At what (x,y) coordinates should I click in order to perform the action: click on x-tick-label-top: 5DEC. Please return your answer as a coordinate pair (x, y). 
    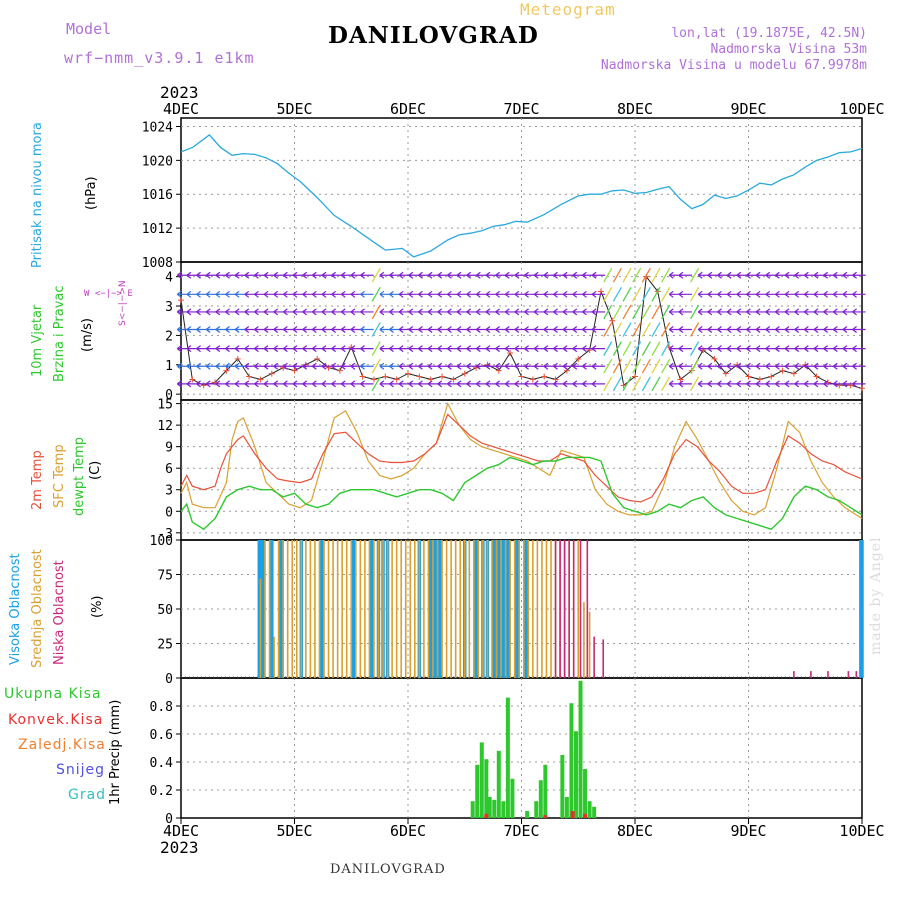
    Looking at the image, I should click on (294, 109).